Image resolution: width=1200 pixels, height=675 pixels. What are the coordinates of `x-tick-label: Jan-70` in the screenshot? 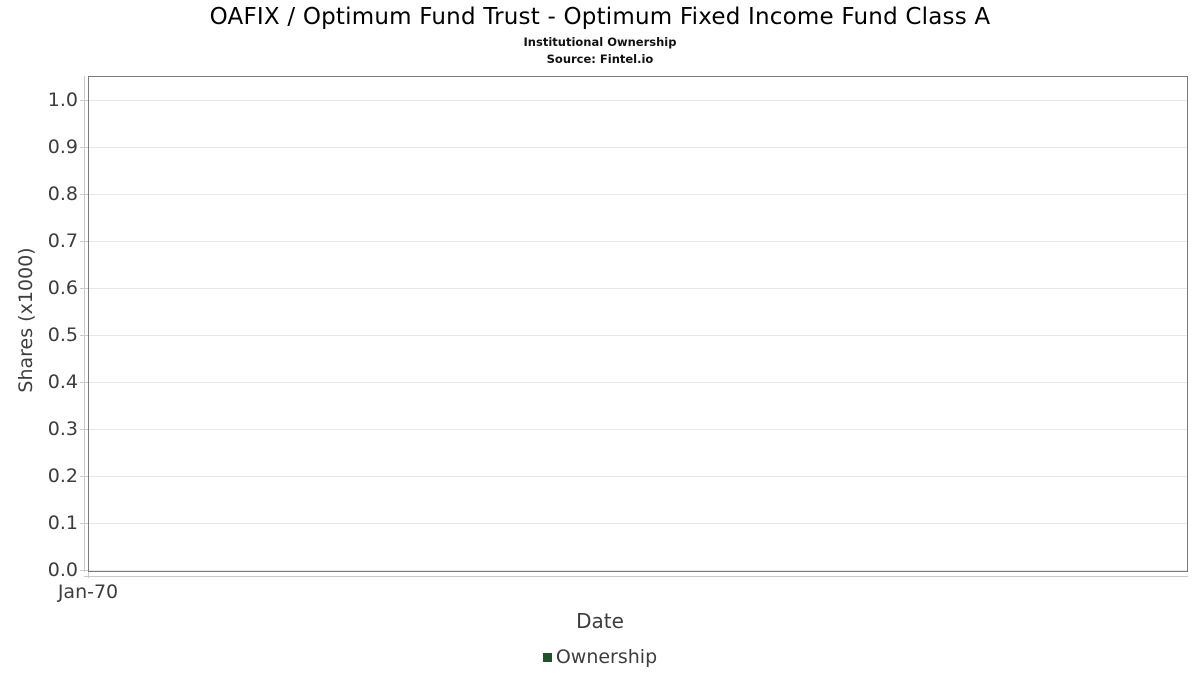 It's located at (88, 592).